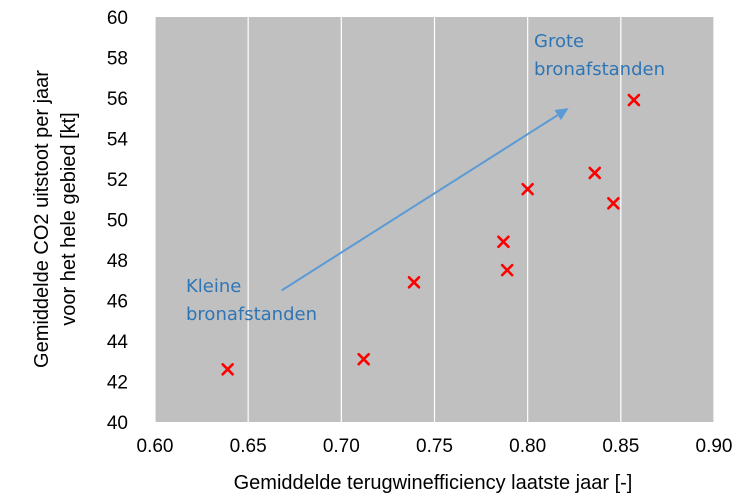  I want to click on y-tick-label: 42, so click(117, 383).